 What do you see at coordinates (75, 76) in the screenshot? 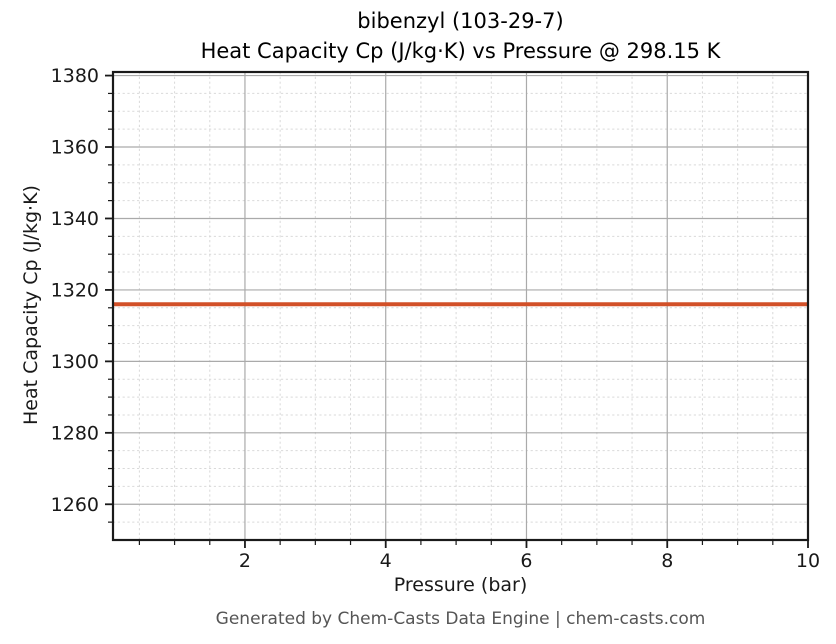
I see `y-tick-label: 1380` at bounding box center [75, 76].